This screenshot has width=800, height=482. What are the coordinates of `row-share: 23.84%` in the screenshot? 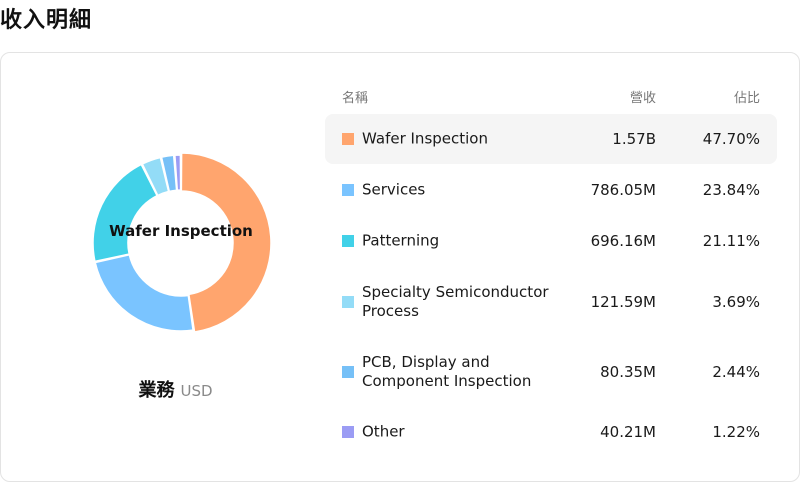 It's located at (731, 190).